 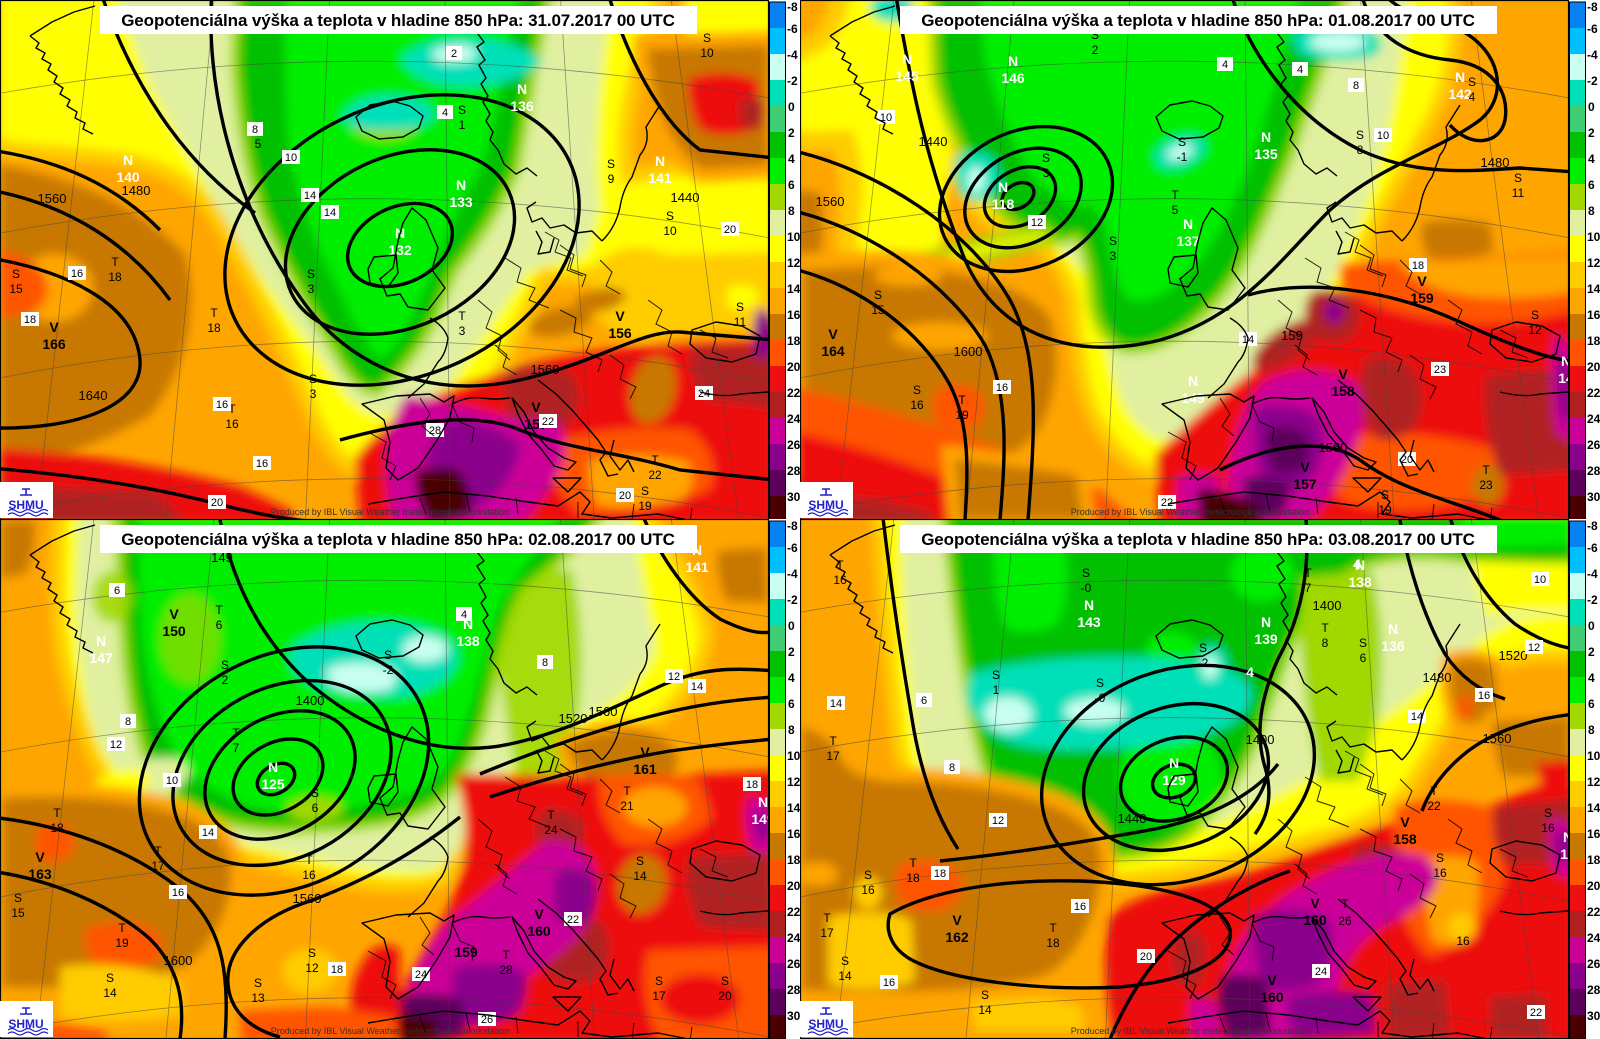 What do you see at coordinates (1343, 391) in the screenshot?
I see `svg-text: 158` at bounding box center [1343, 391].